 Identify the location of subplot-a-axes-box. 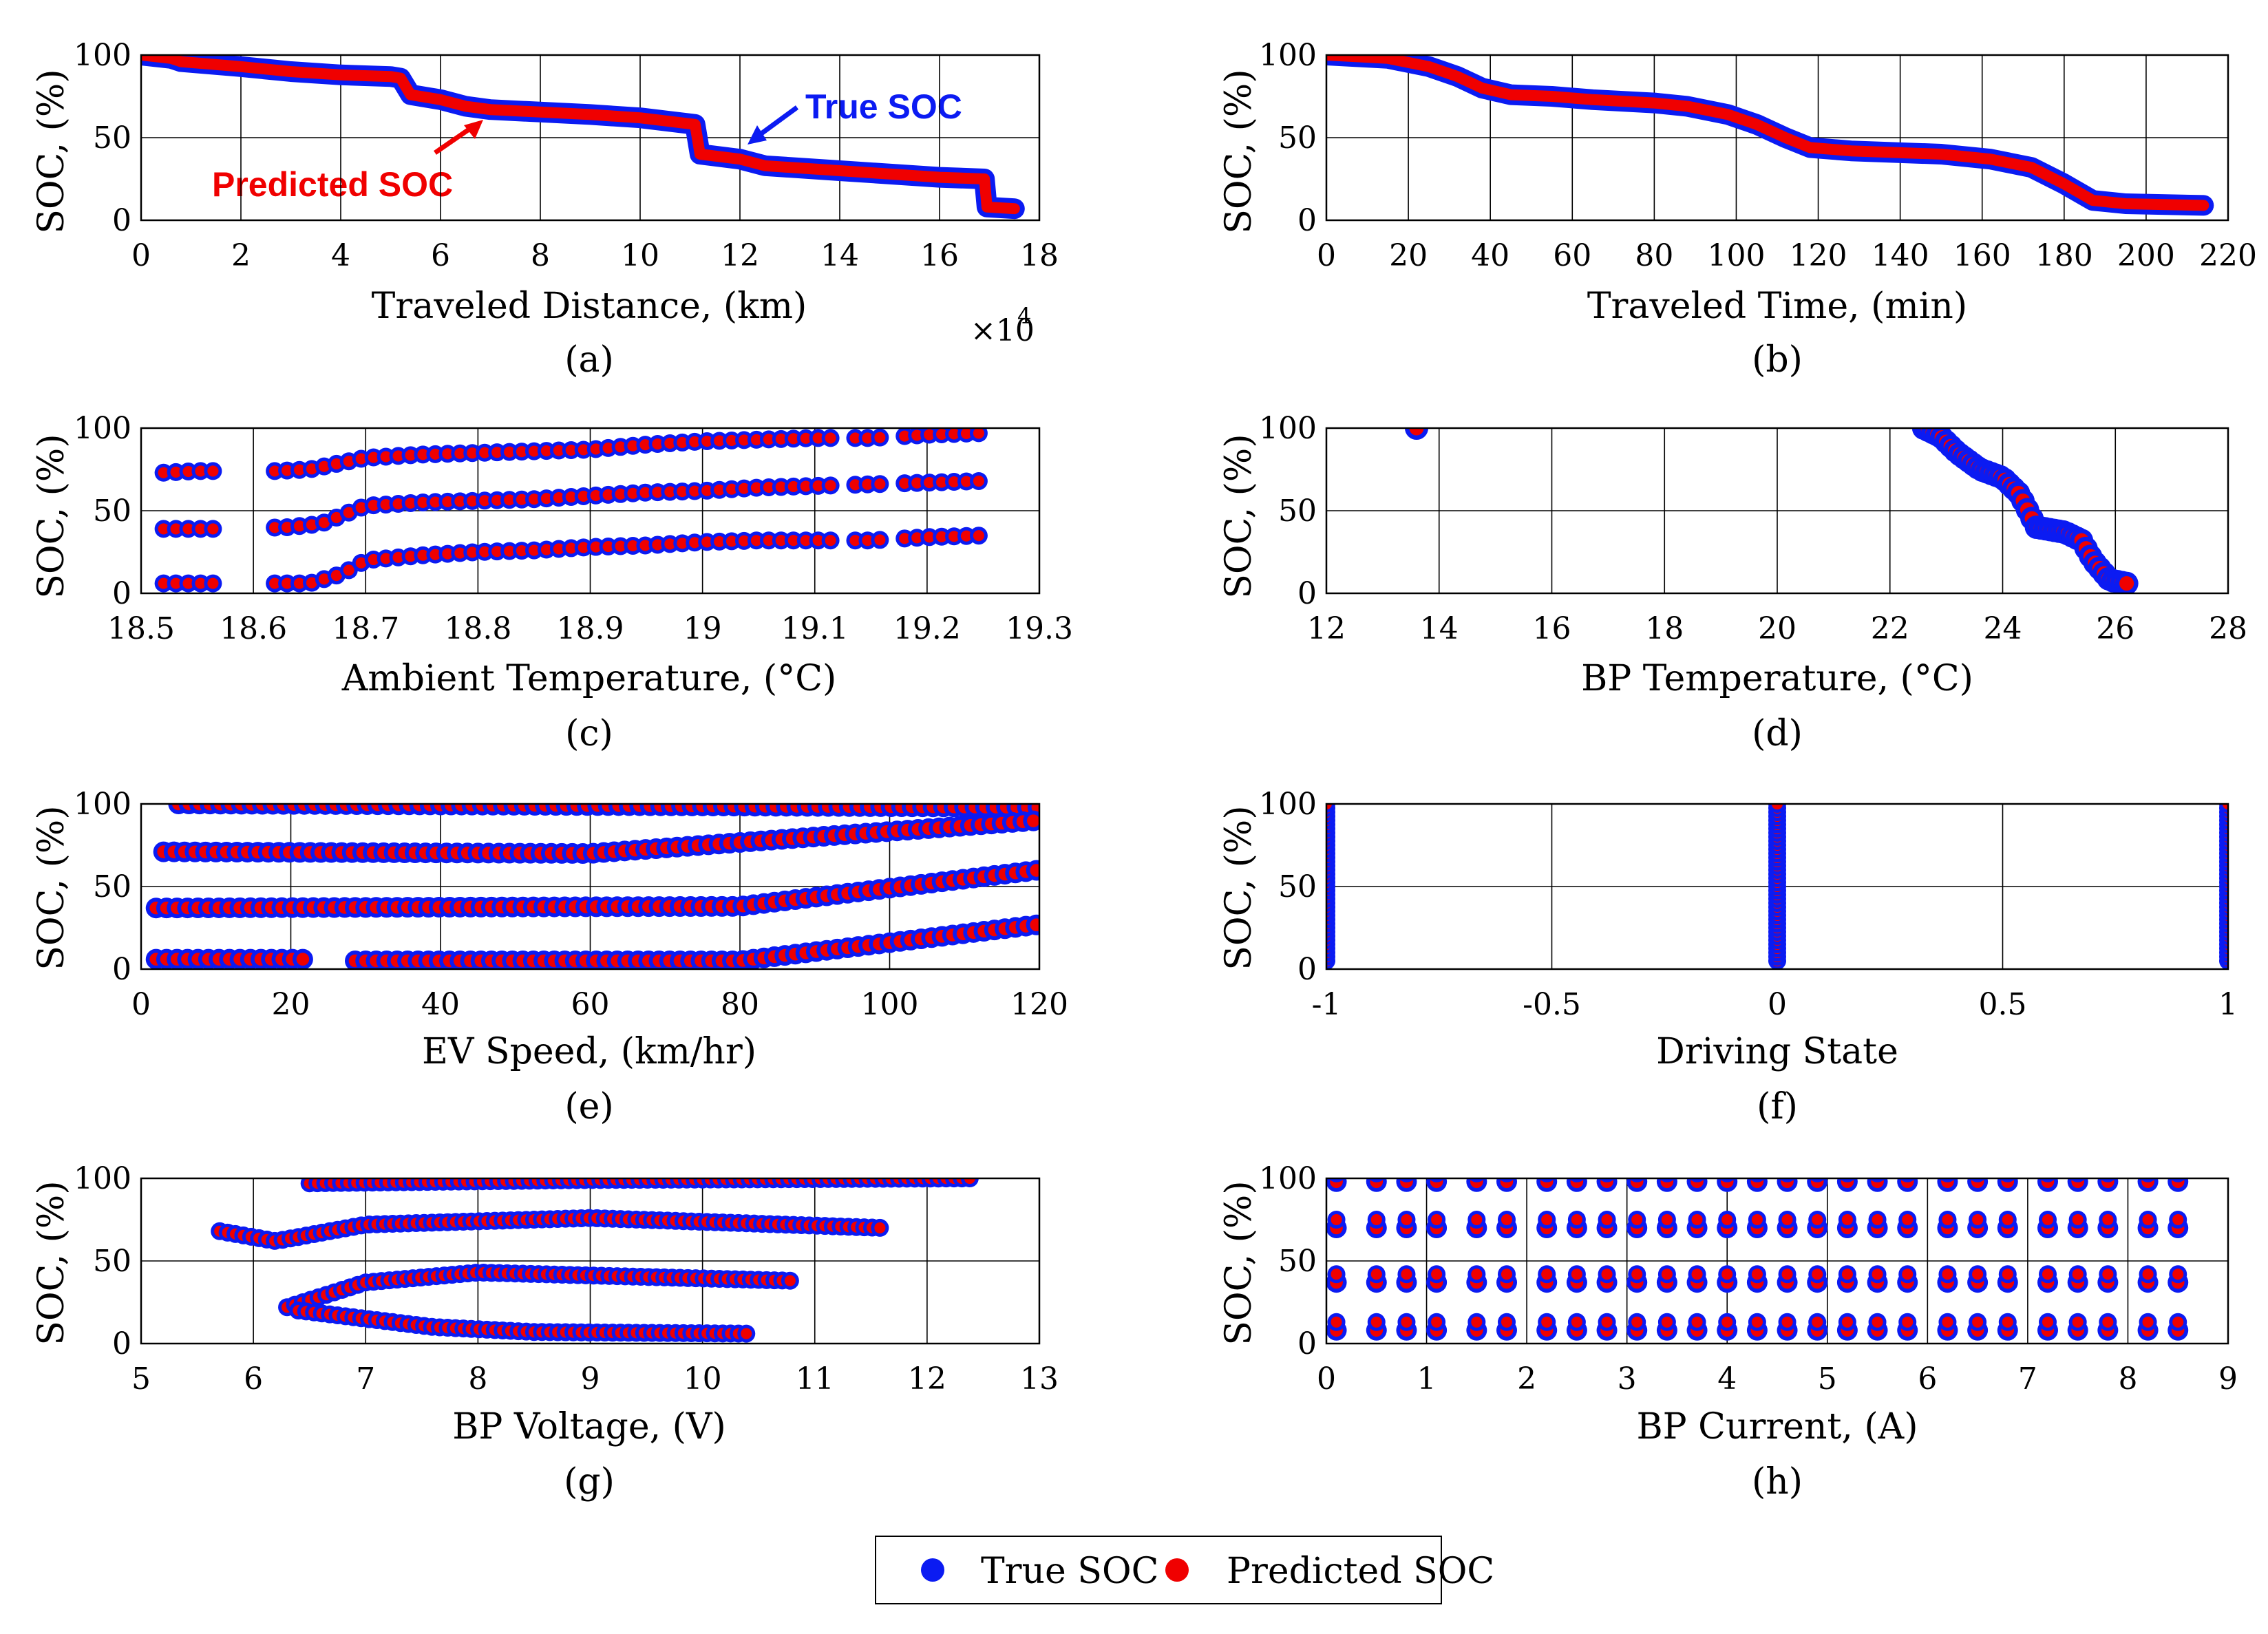
(591, 138).